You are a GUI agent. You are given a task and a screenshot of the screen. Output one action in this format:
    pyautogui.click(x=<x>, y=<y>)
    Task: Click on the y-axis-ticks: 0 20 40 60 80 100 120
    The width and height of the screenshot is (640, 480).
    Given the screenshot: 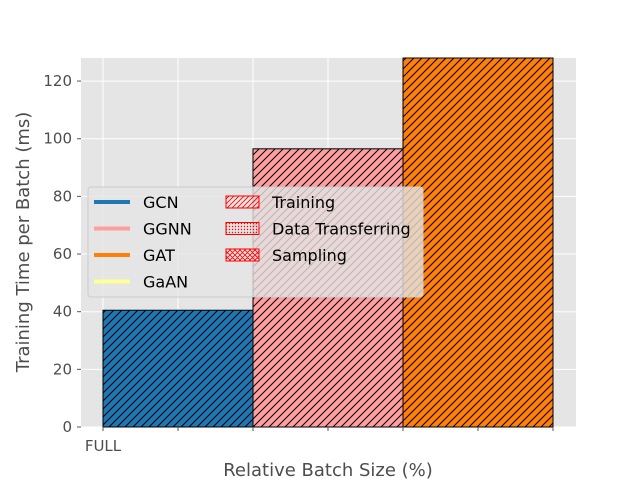 What is the action you would take?
    pyautogui.click(x=62, y=254)
    